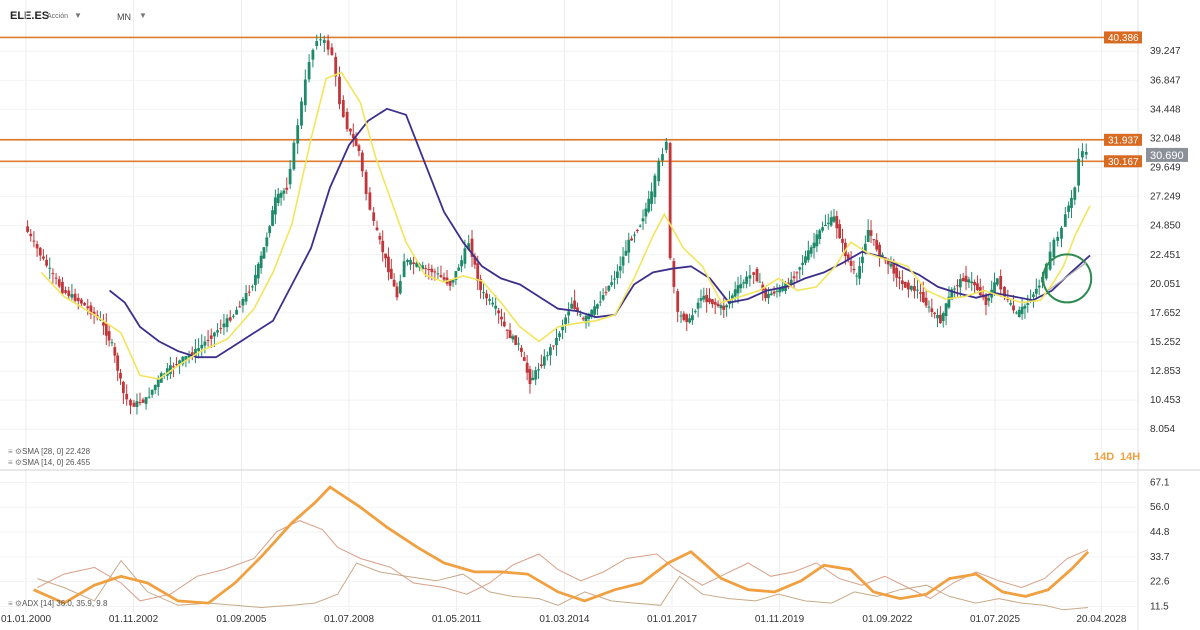 The height and width of the screenshot is (630, 1200). I want to click on interval-label: MN, so click(124, 17).